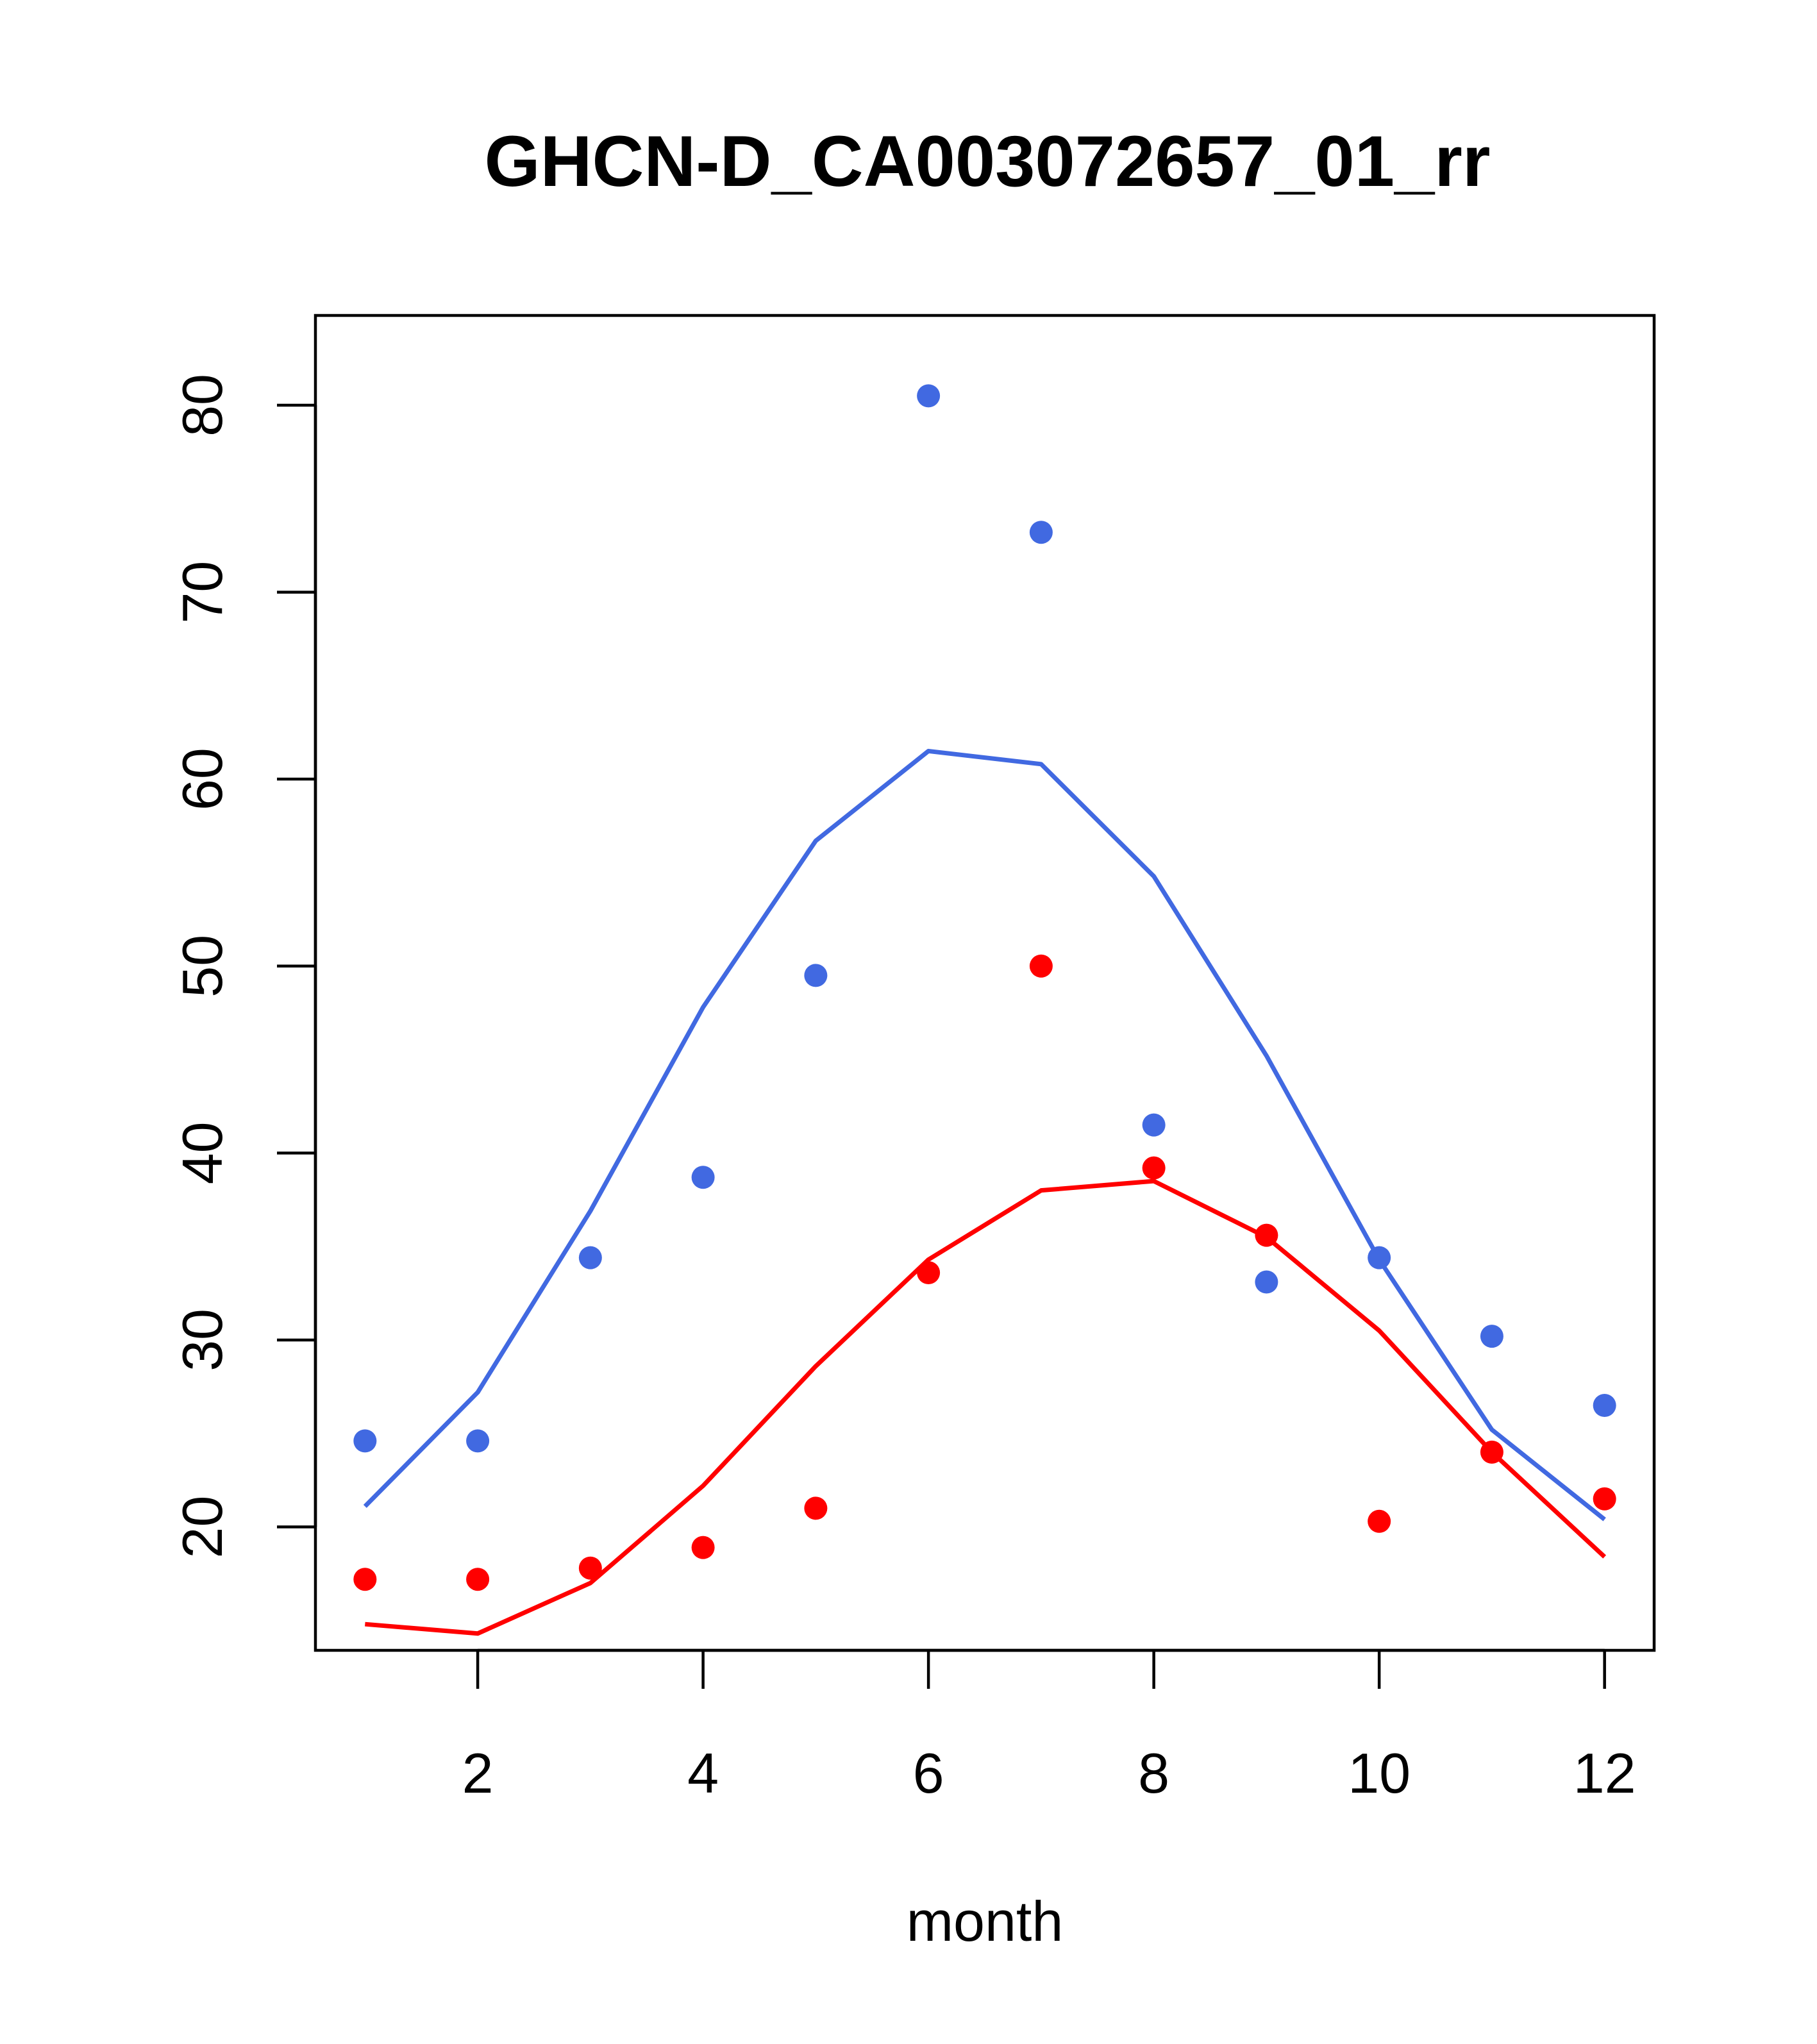 This screenshot has width=1817, height=2044. Describe the element at coordinates (988, 161) in the screenshot. I see `chart-title: GHCN-D_CA003072657_01_rr` at that location.